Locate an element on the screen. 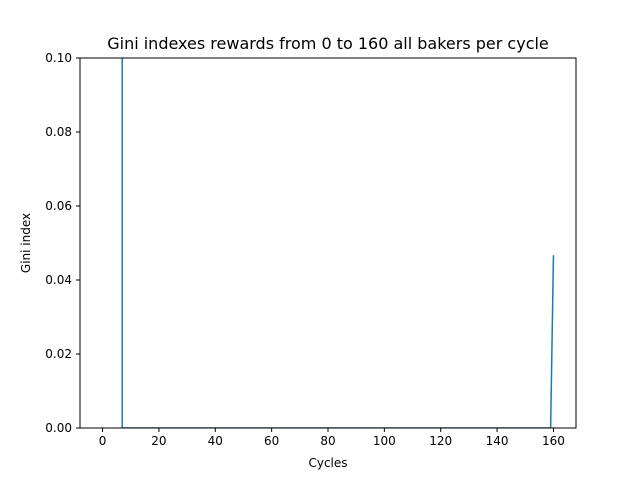 Image resolution: width=640 pixels, height=484 pixels. x-tick-label: 140 is located at coordinates (497, 441).